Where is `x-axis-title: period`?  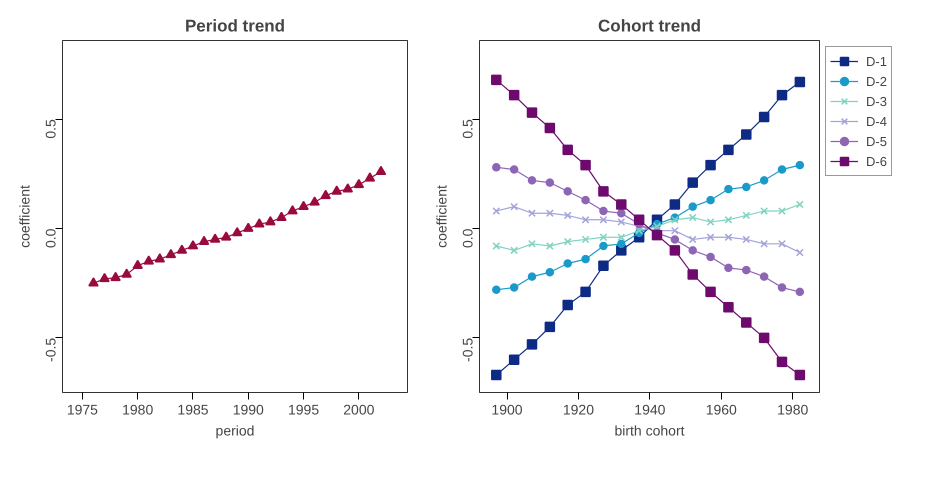 x-axis-title: period is located at coordinates (235, 430).